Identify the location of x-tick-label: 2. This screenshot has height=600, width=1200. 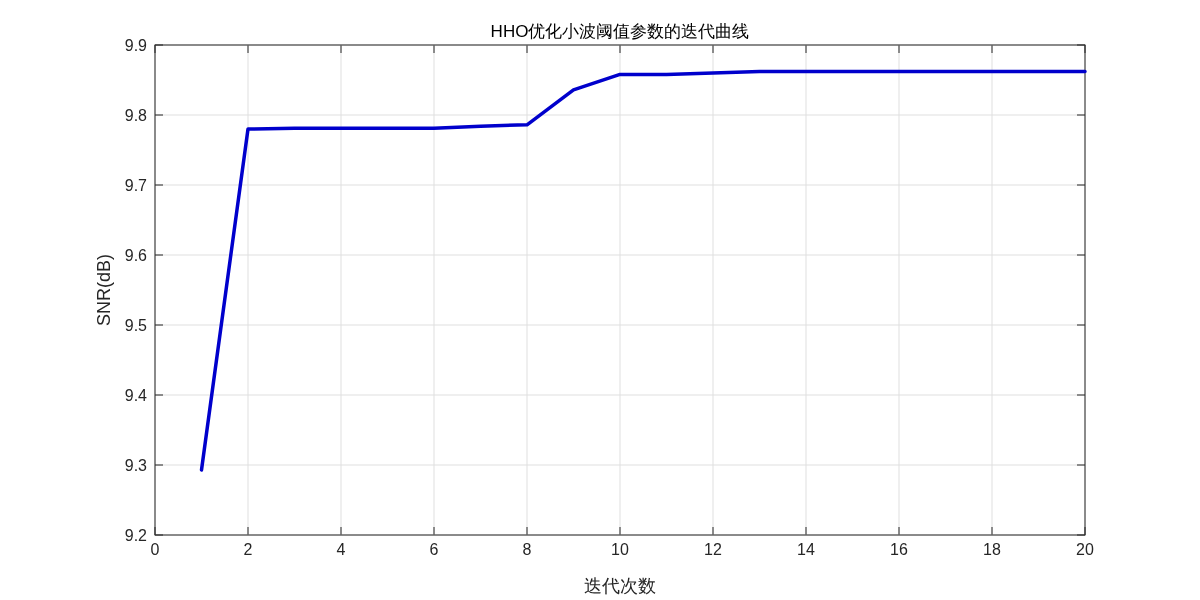
(248, 549).